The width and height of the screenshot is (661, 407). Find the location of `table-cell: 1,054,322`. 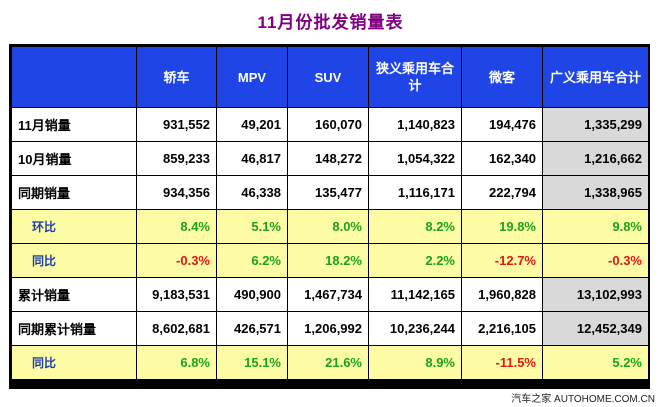

table-cell: 1,054,322 is located at coordinates (415, 158).